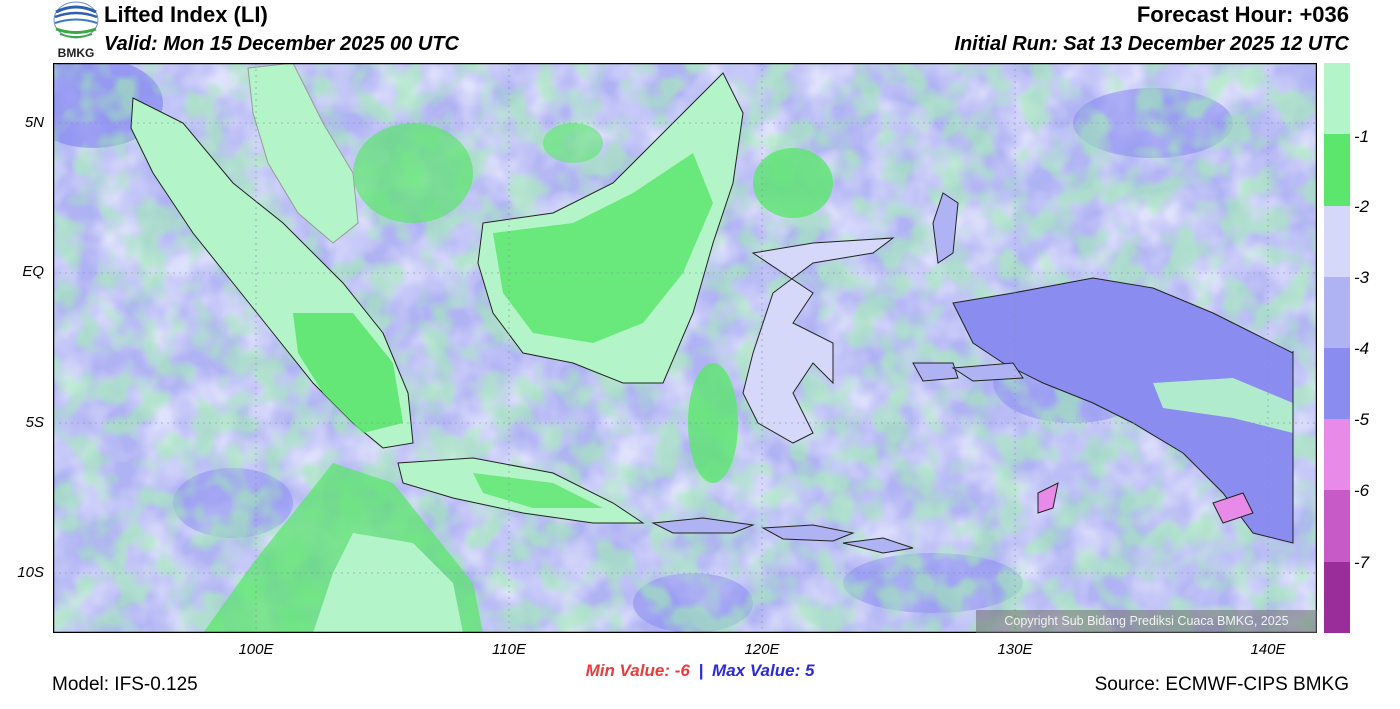 This screenshot has height=709, width=1400. I want to click on bmkg-logo: BMKG, so click(76, 30).